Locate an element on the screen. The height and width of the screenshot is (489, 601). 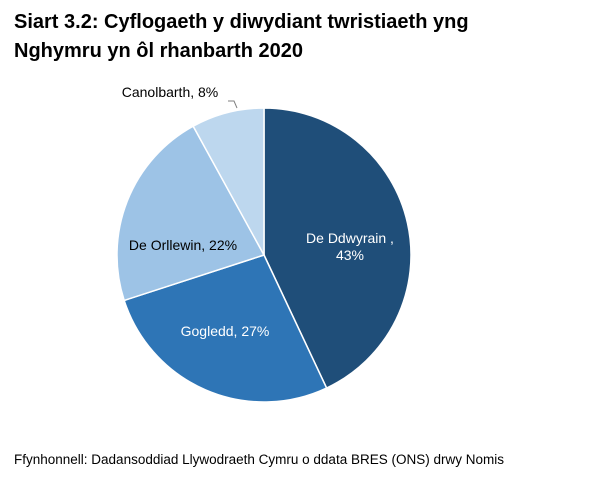
slice-label-de-ddwyrain: De Ddwyrain , 43% is located at coordinates (350, 246).